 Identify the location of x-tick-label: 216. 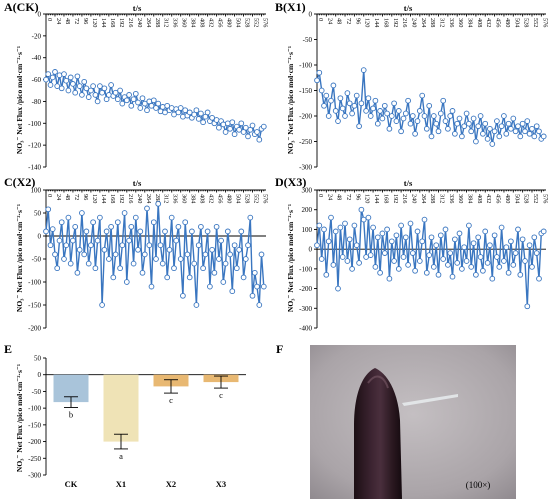
(404, 22).